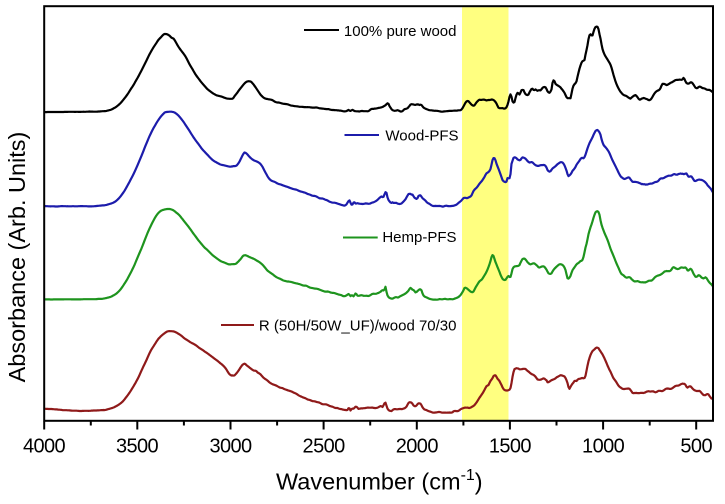 This screenshot has width=725, height=504. What do you see at coordinates (17, 257) in the screenshot?
I see `svg-text: Absorbance (Arb. Units)` at bounding box center [17, 257].